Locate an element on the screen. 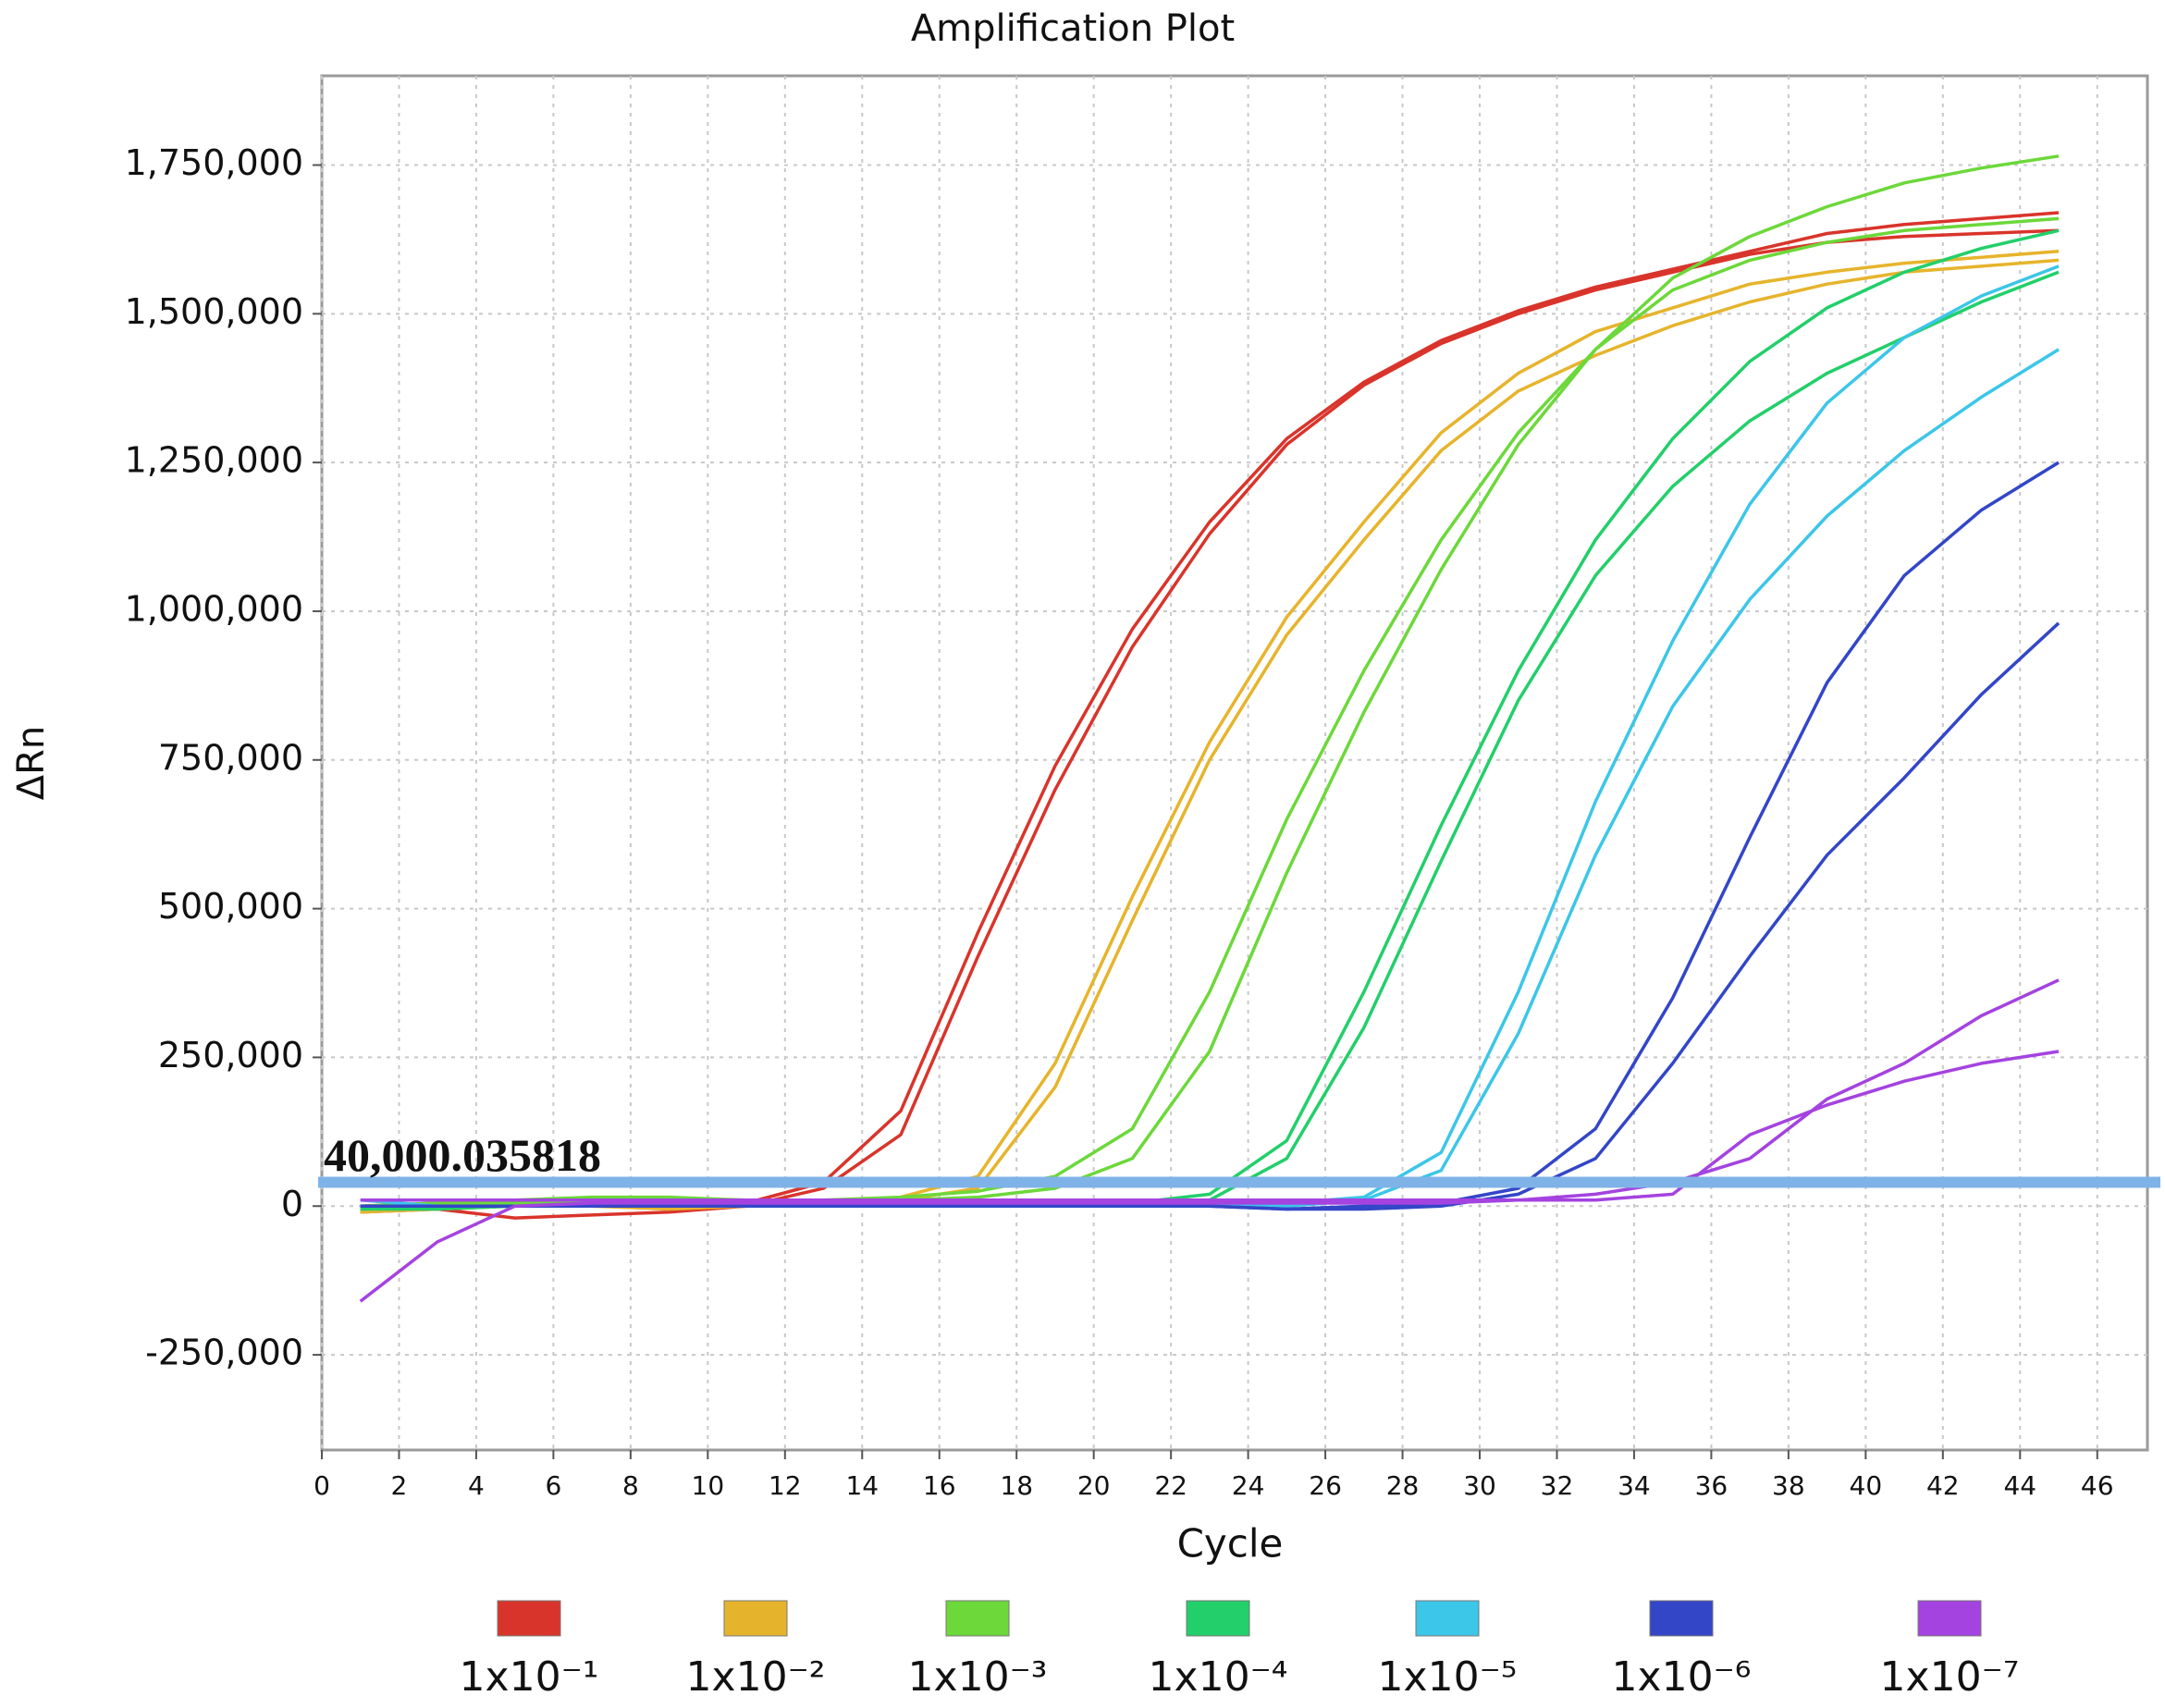 This screenshot has width=2165, height=1708. y-tick-label: 750,000 is located at coordinates (230, 758).